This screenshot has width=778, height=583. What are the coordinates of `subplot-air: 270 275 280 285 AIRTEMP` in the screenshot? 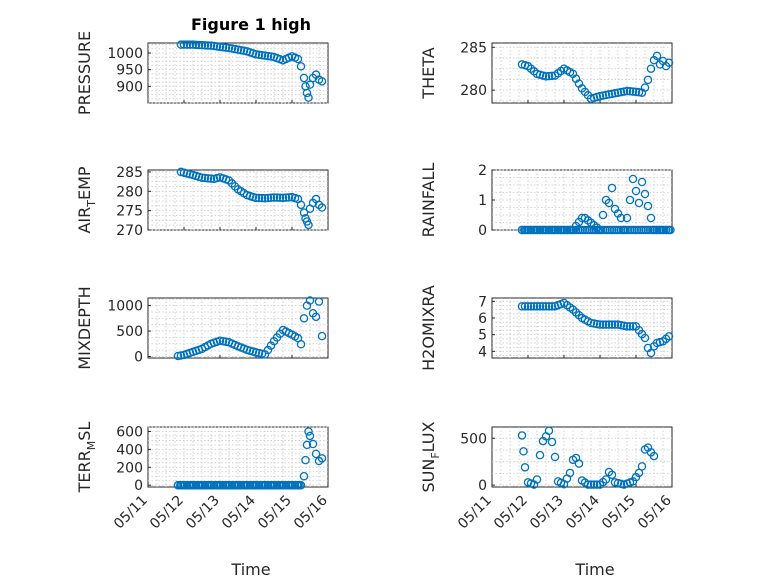 It's located at (202, 202).